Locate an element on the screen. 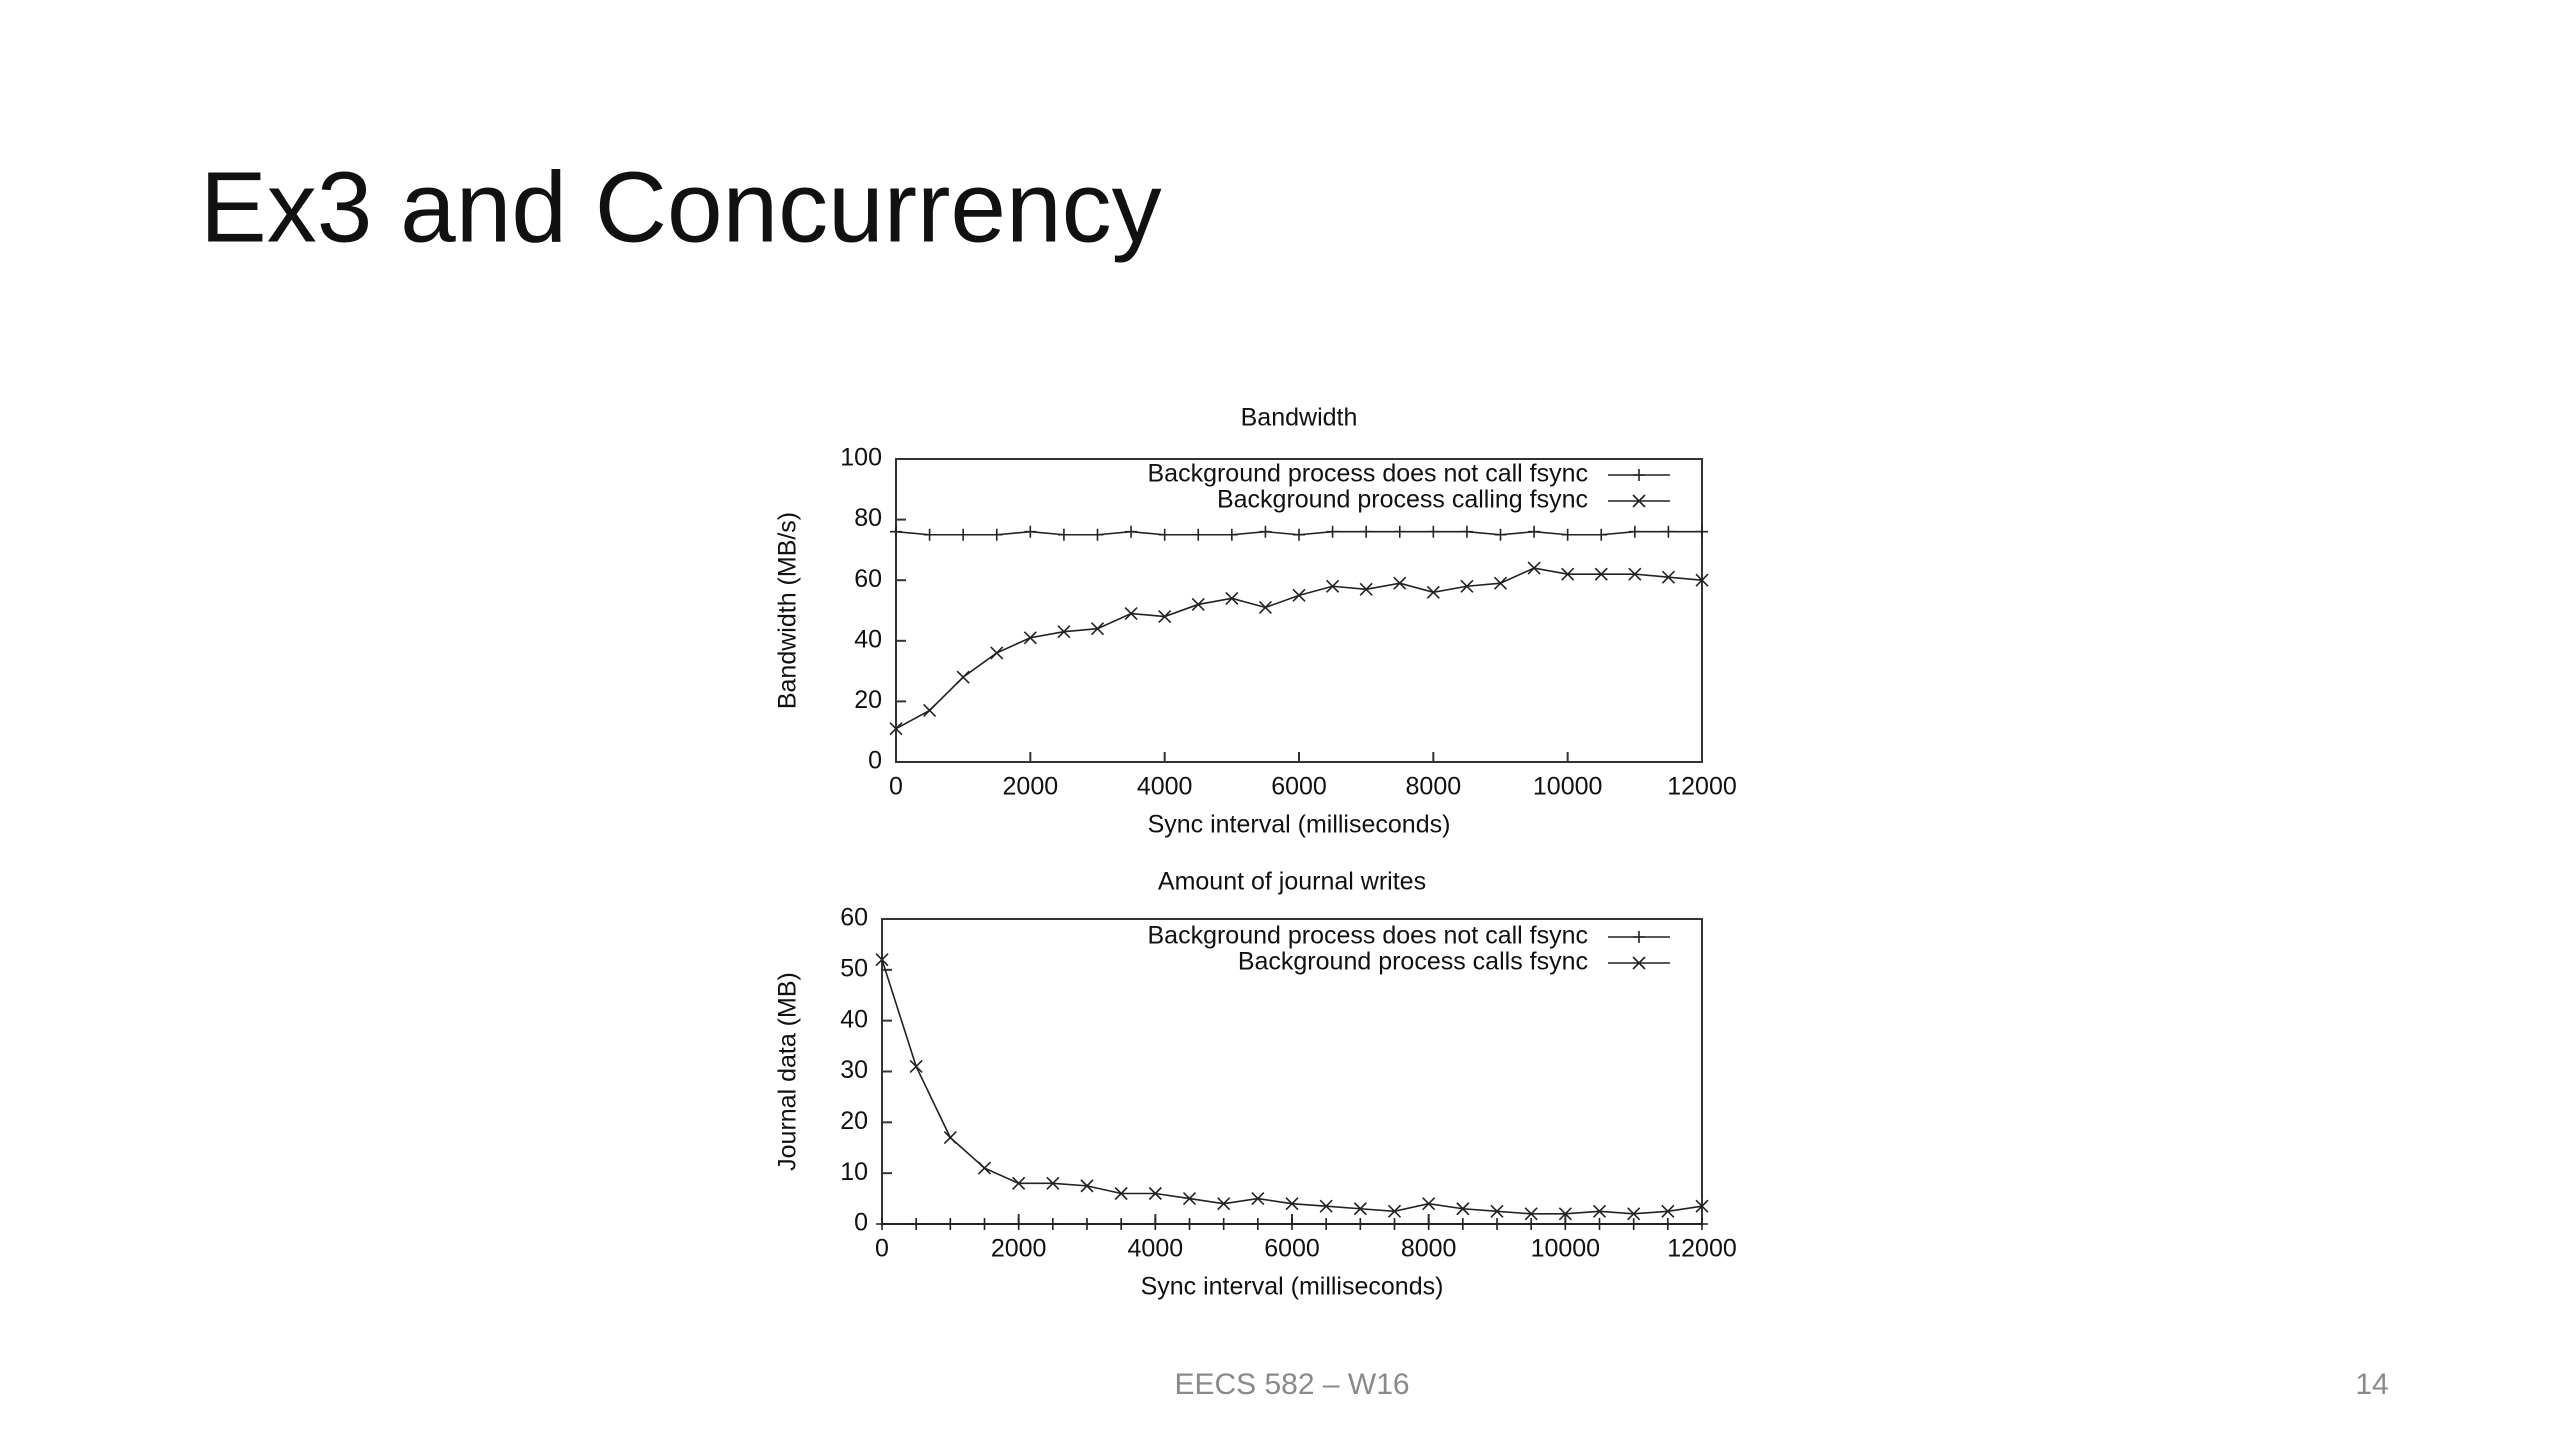 The height and width of the screenshot is (1440, 2560). legend-label: Background process does not call fsync is located at coordinates (1367, 474).